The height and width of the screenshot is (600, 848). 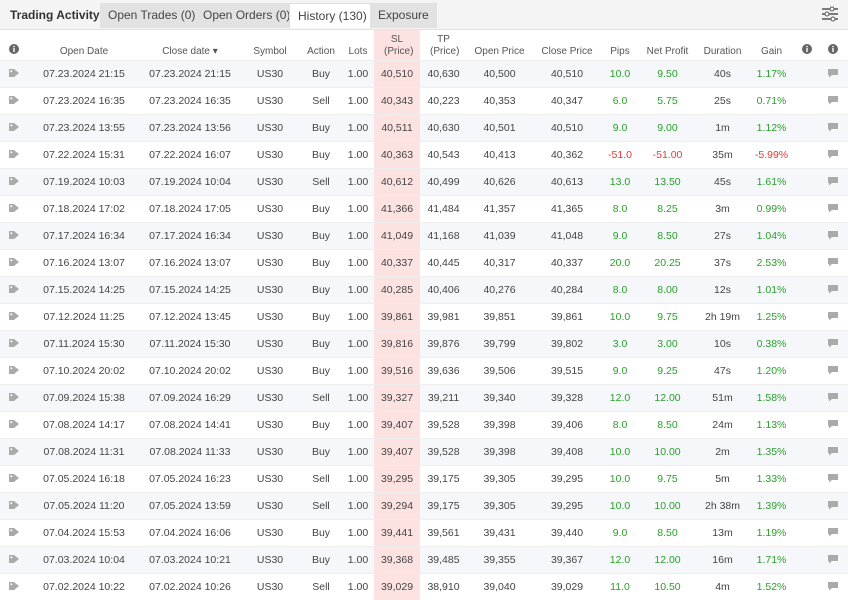 What do you see at coordinates (190, 479) in the screenshot?
I see `cell: 07.05.2024 16:23` at bounding box center [190, 479].